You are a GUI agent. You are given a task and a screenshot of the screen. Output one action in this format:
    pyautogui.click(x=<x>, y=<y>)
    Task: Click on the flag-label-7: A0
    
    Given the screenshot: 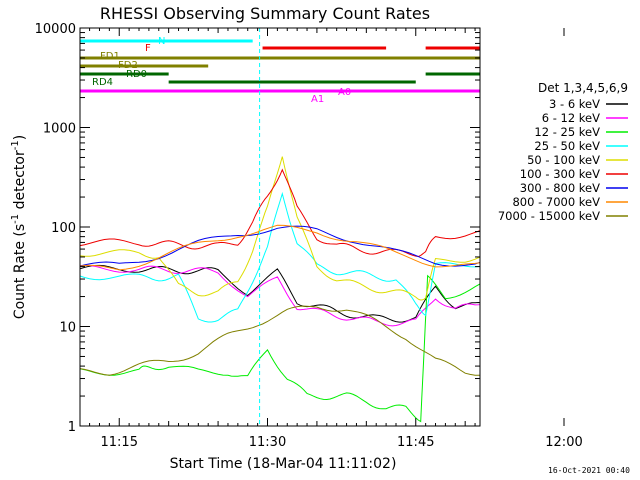 What is the action you would take?
    pyautogui.click(x=344, y=92)
    